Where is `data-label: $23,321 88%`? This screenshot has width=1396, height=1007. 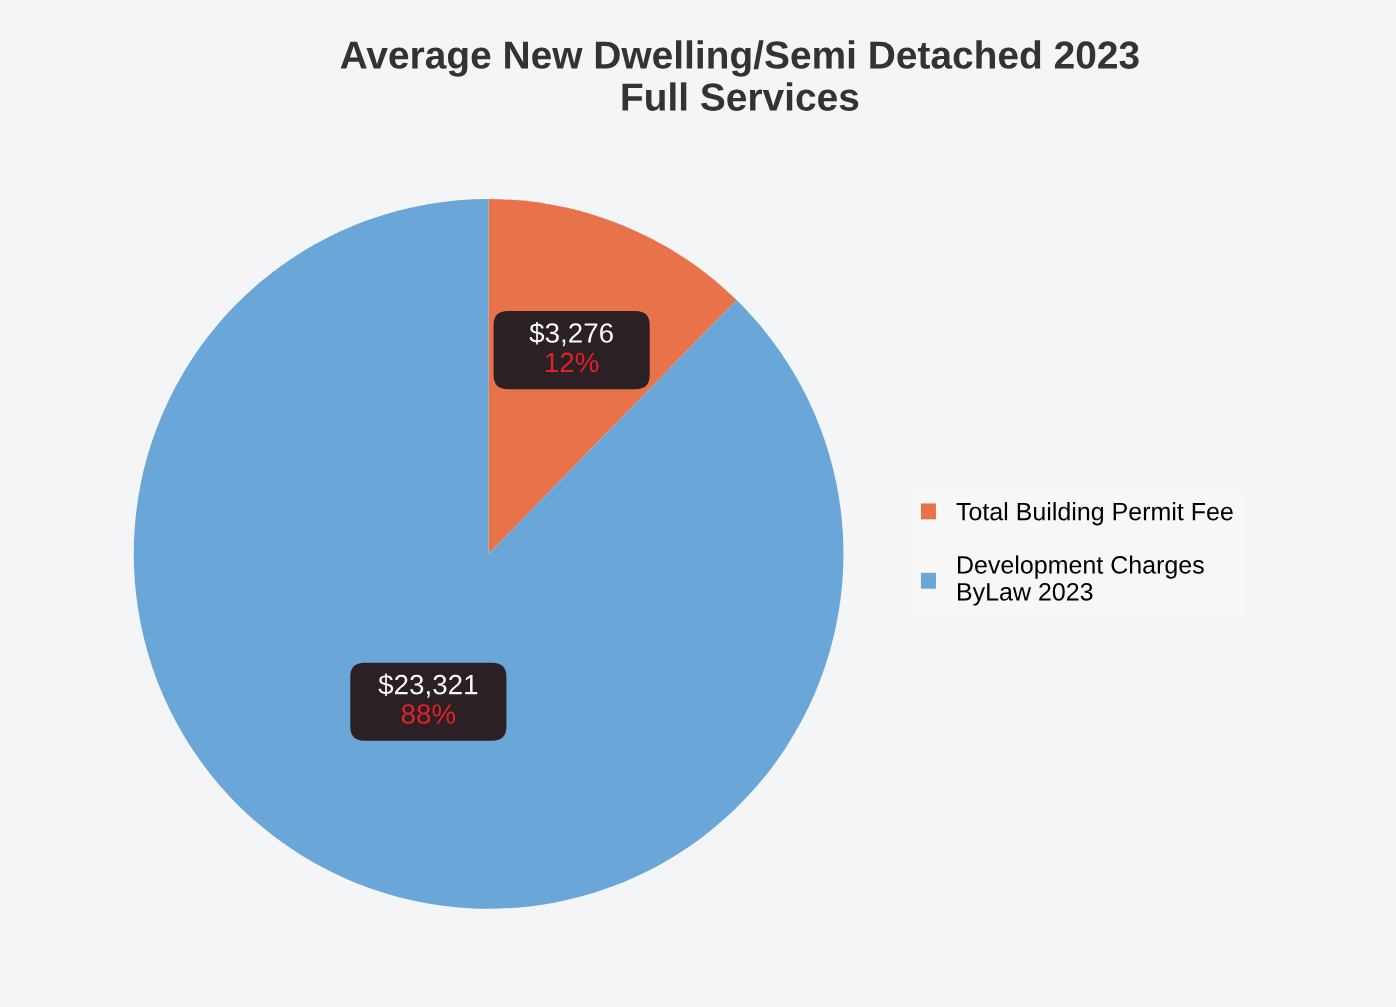 data-label: $23,321 88% is located at coordinates (428, 698).